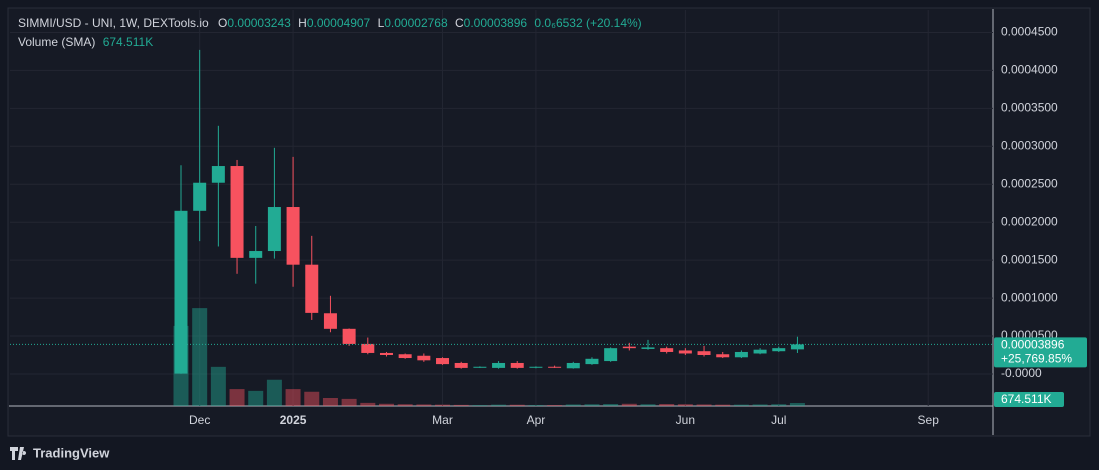 The width and height of the screenshot is (1099, 470). I want to click on volume-title: Volume (SMA), so click(56, 42).